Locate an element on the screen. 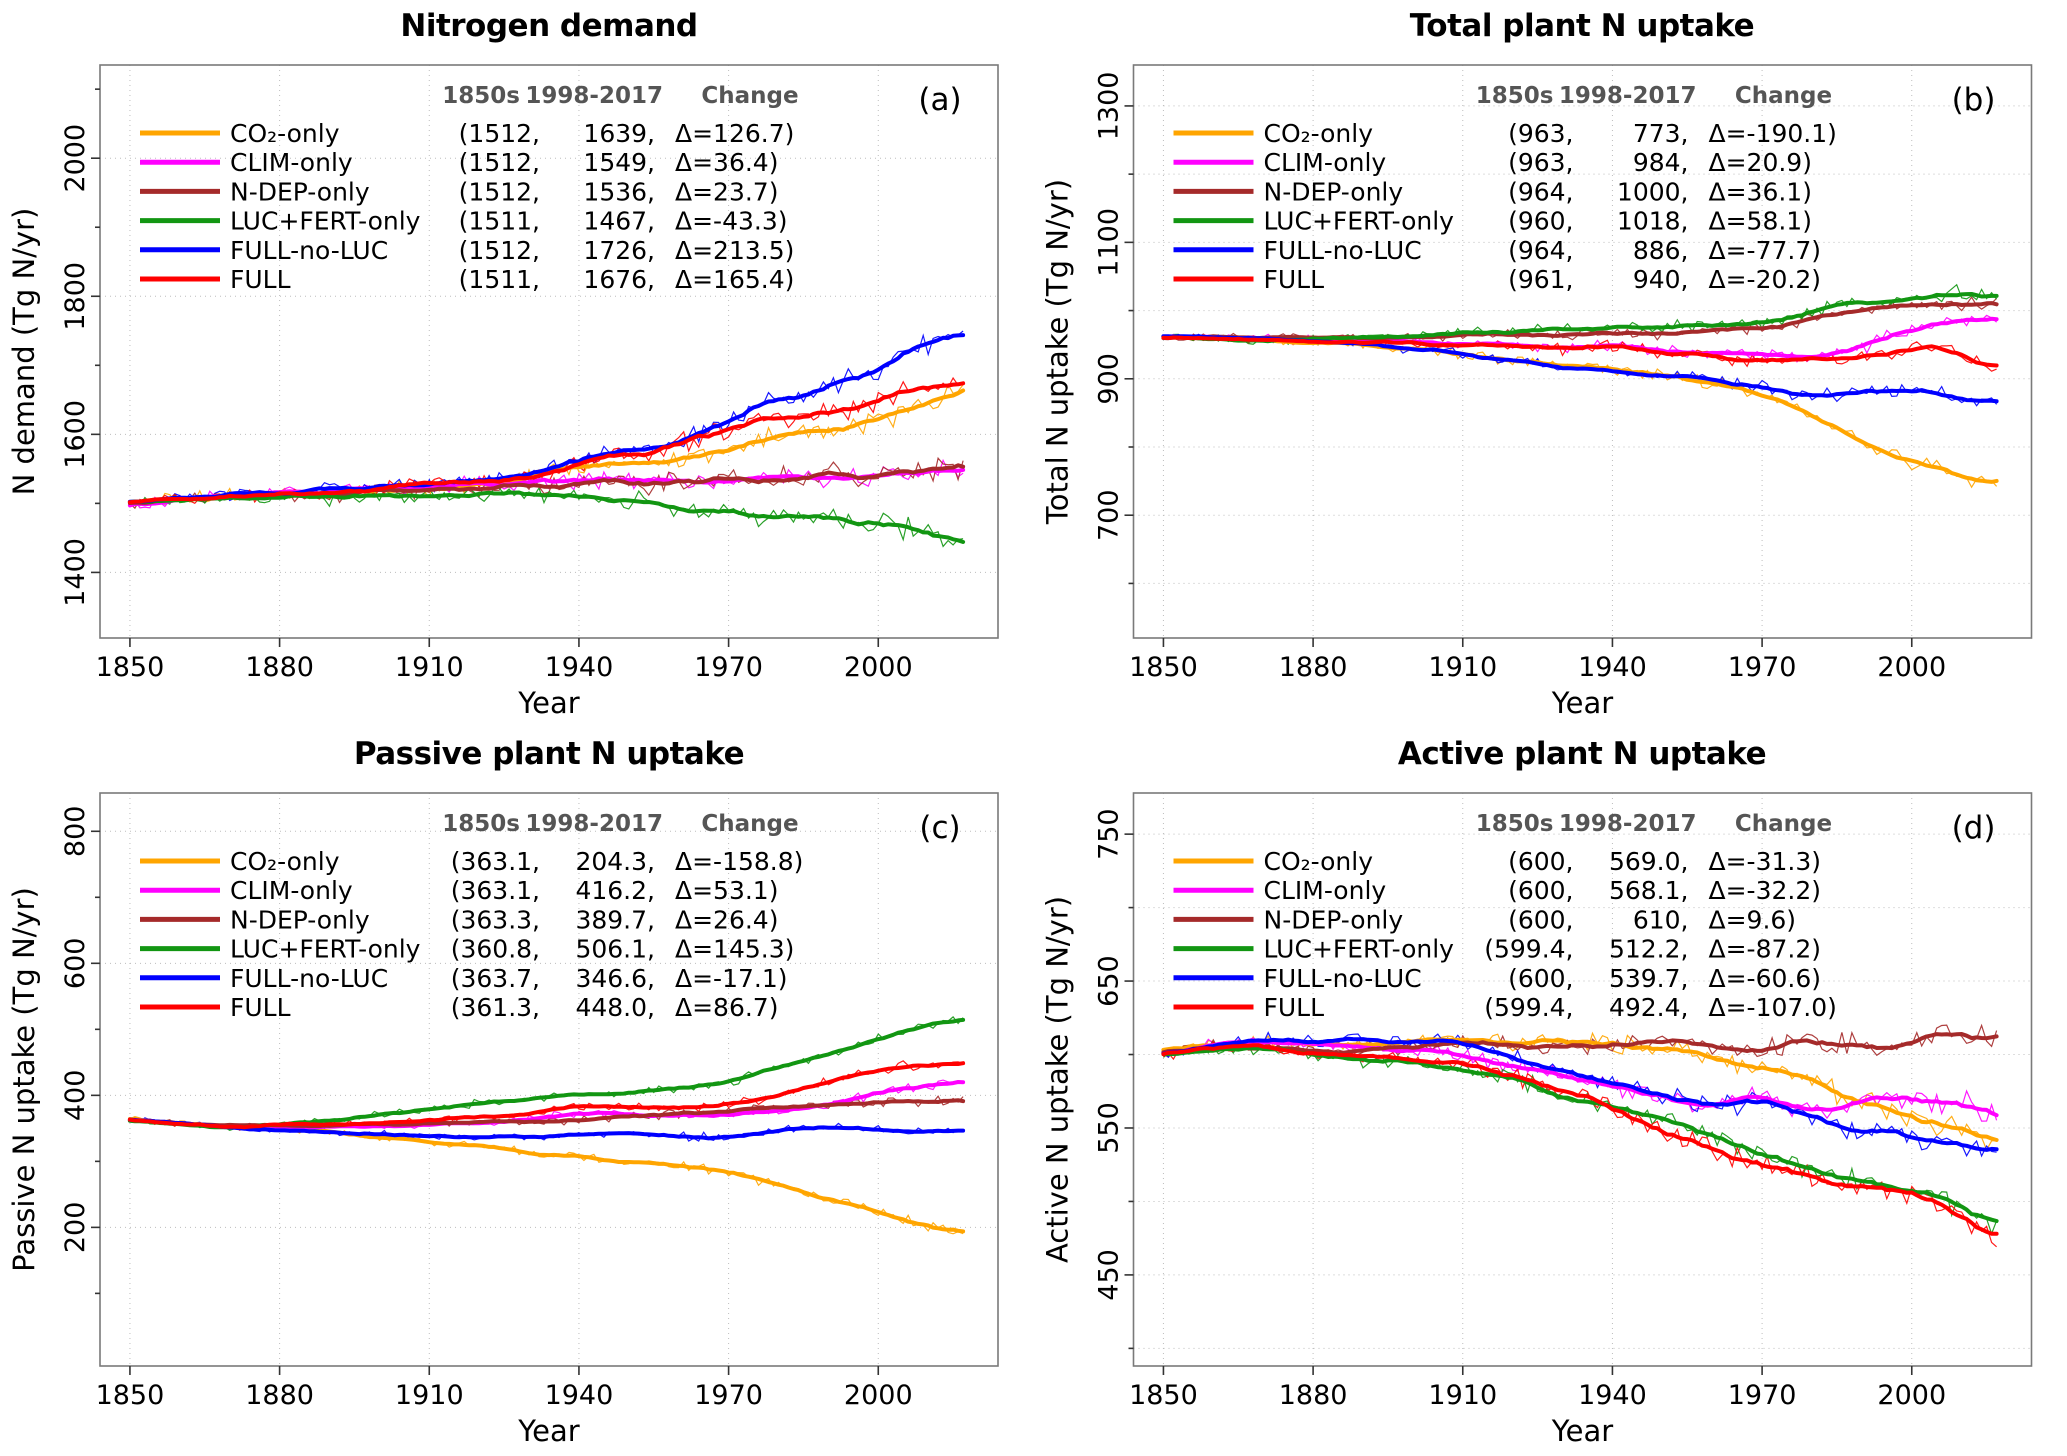  legend-value-1998-2017: 1000, is located at coordinates (1653, 191).